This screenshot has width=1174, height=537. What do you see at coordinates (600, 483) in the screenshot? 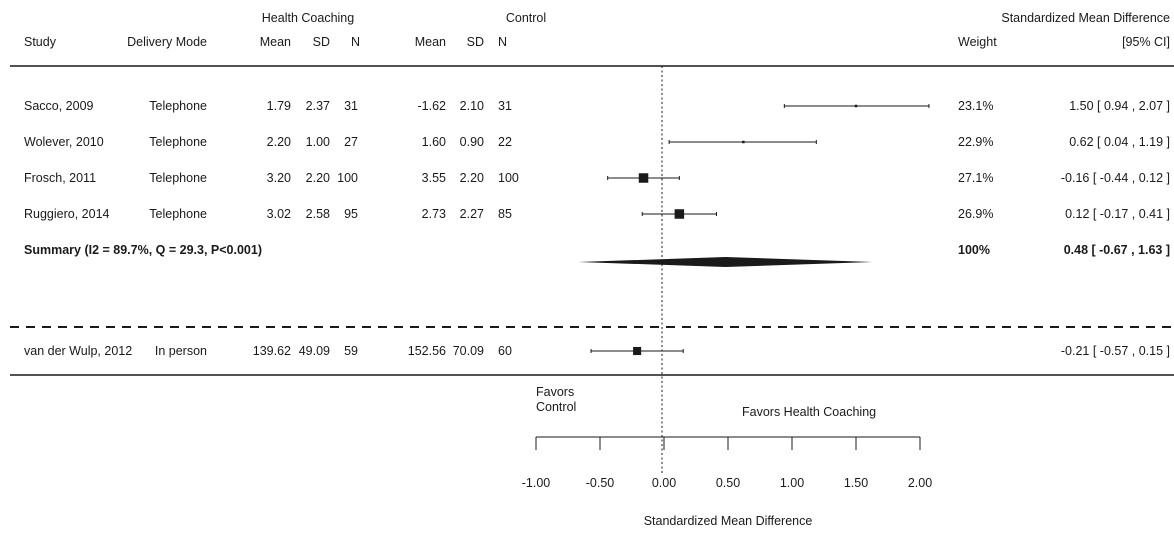
I see `x-tick-label: -0.50` at bounding box center [600, 483].